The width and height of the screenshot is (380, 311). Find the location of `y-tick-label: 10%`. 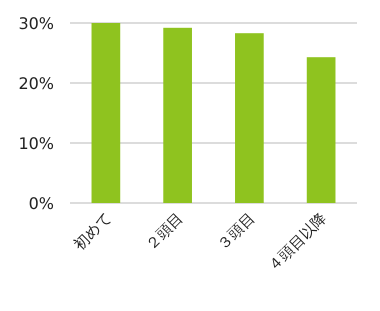

y-tick-label: 10% is located at coordinates (36, 143).